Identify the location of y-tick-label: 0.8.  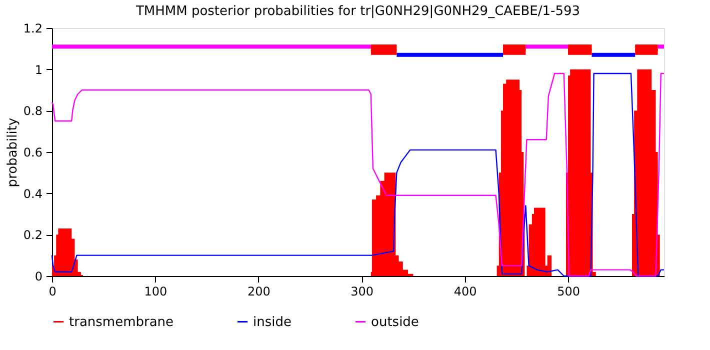
(32, 111).